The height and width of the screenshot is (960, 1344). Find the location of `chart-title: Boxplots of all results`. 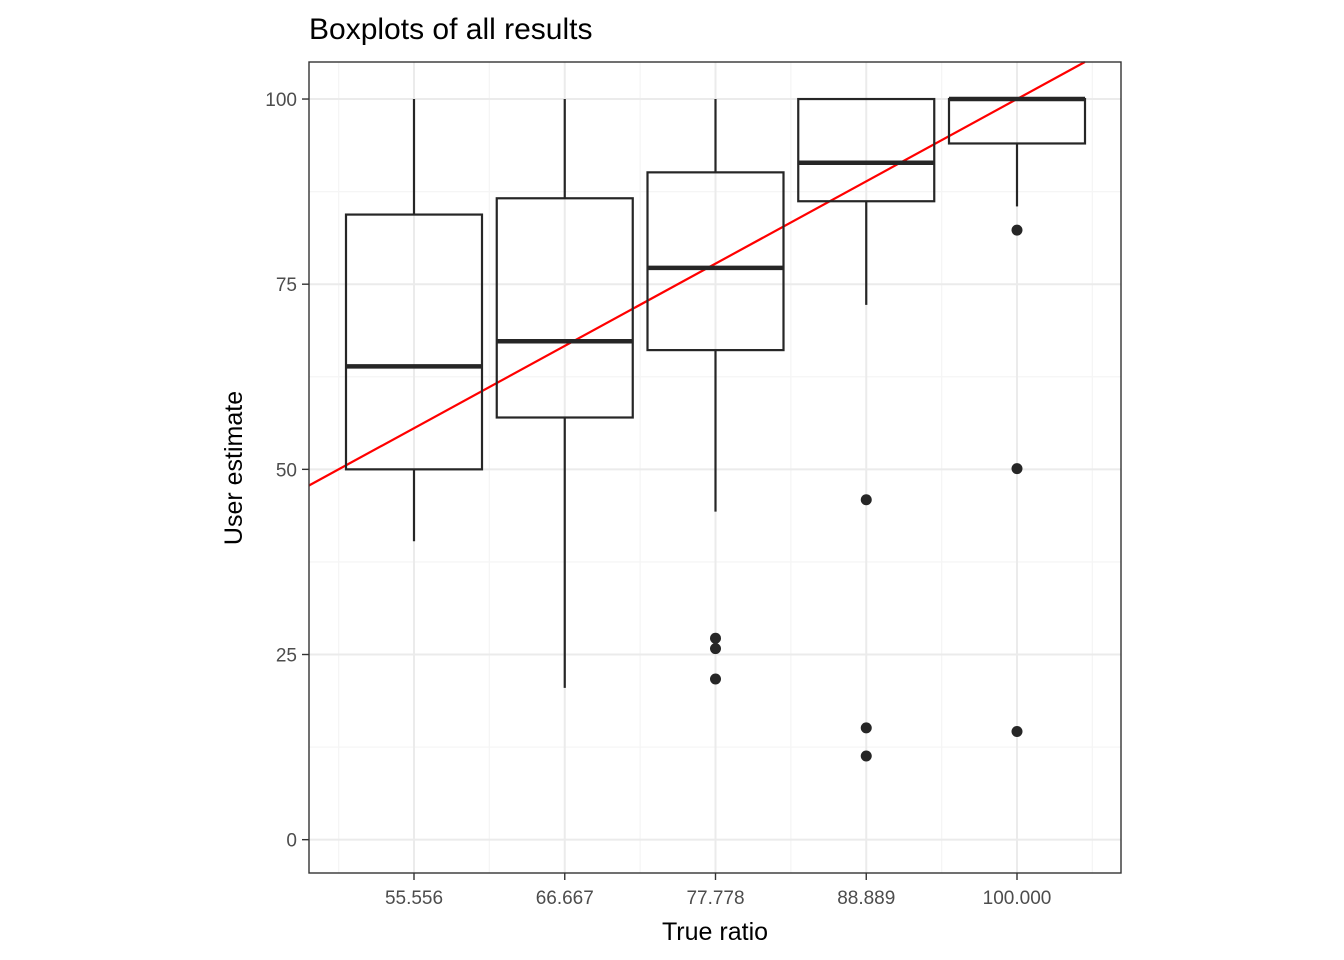

chart-title: Boxplots of all results is located at coordinates (450, 29).